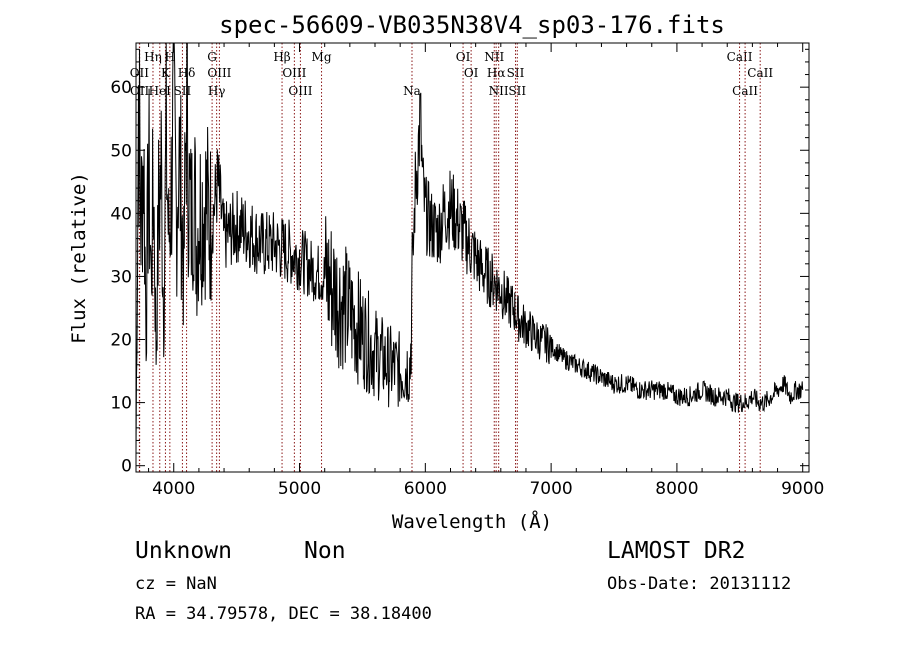 Image resolution: width=900 pixels, height=649 pixels. Describe the element at coordinates (299, 489) in the screenshot. I see `x-tick-label: 5000` at that location.